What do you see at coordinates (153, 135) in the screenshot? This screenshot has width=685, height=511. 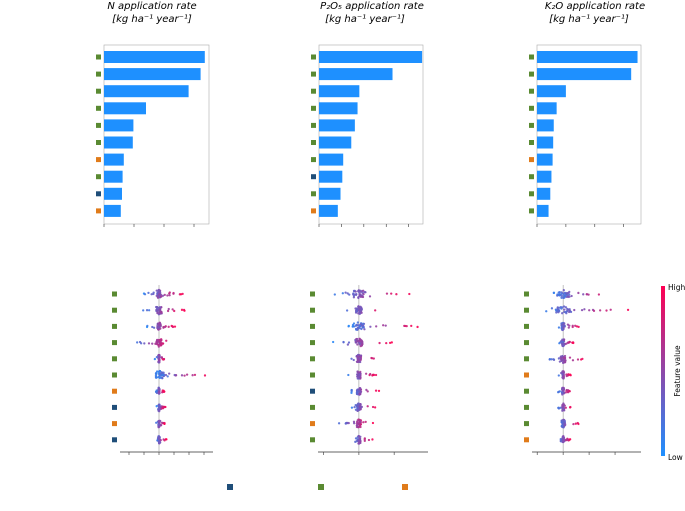 I see `panel-a` at bounding box center [153, 135].